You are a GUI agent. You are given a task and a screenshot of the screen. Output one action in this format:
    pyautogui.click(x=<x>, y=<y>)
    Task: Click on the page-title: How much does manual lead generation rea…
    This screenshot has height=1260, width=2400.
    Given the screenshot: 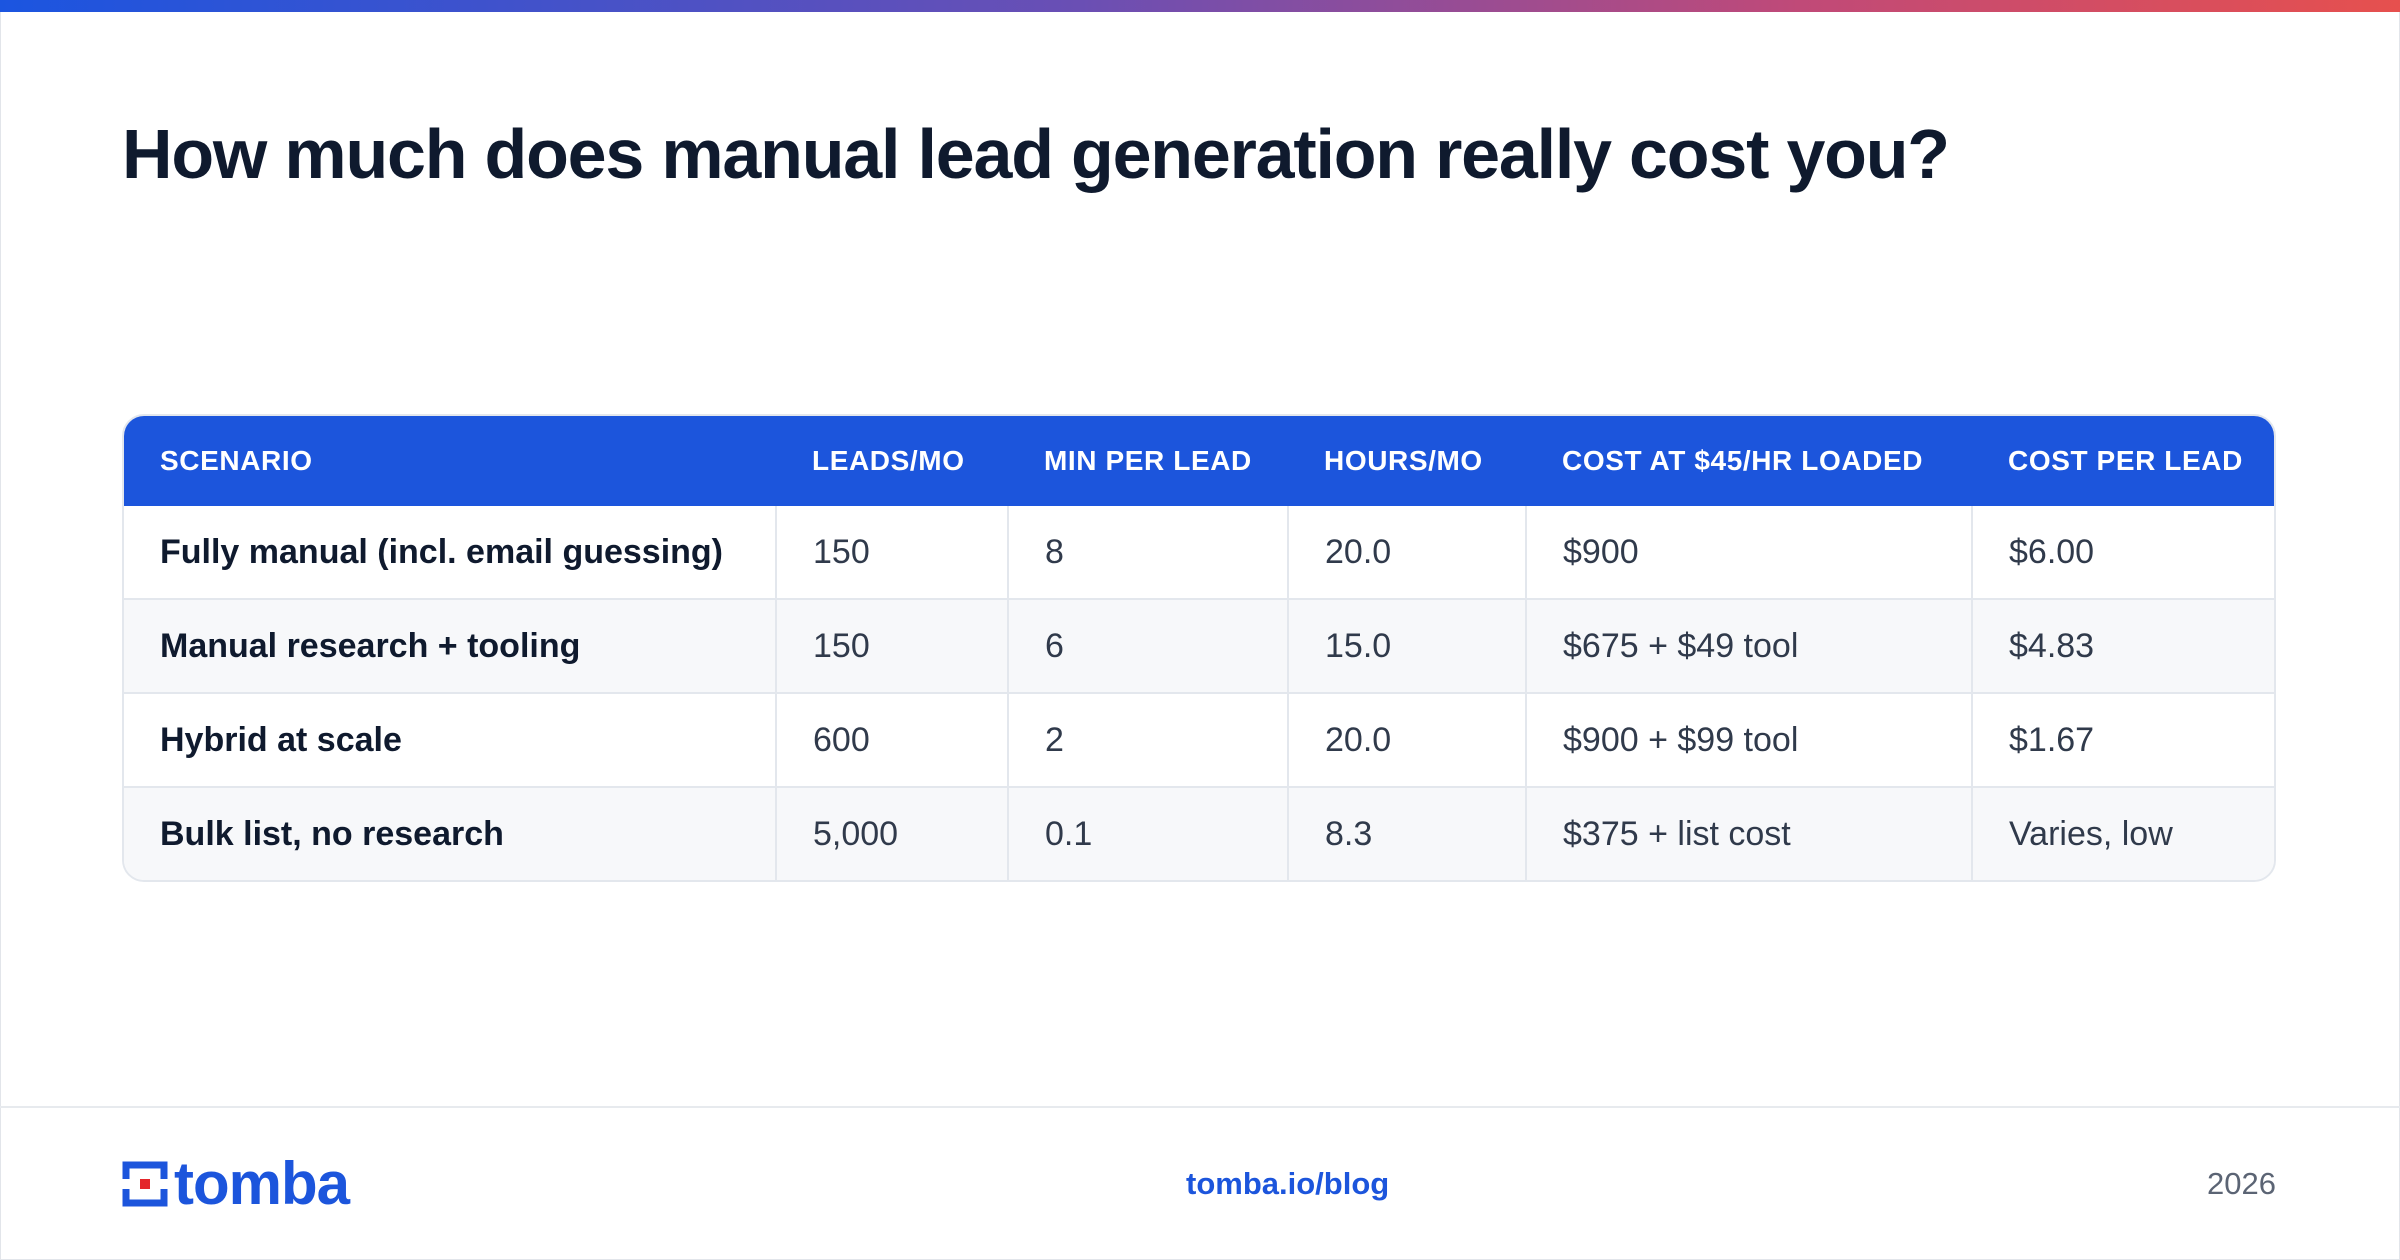 What is the action you would take?
    pyautogui.click(x=1036, y=154)
    